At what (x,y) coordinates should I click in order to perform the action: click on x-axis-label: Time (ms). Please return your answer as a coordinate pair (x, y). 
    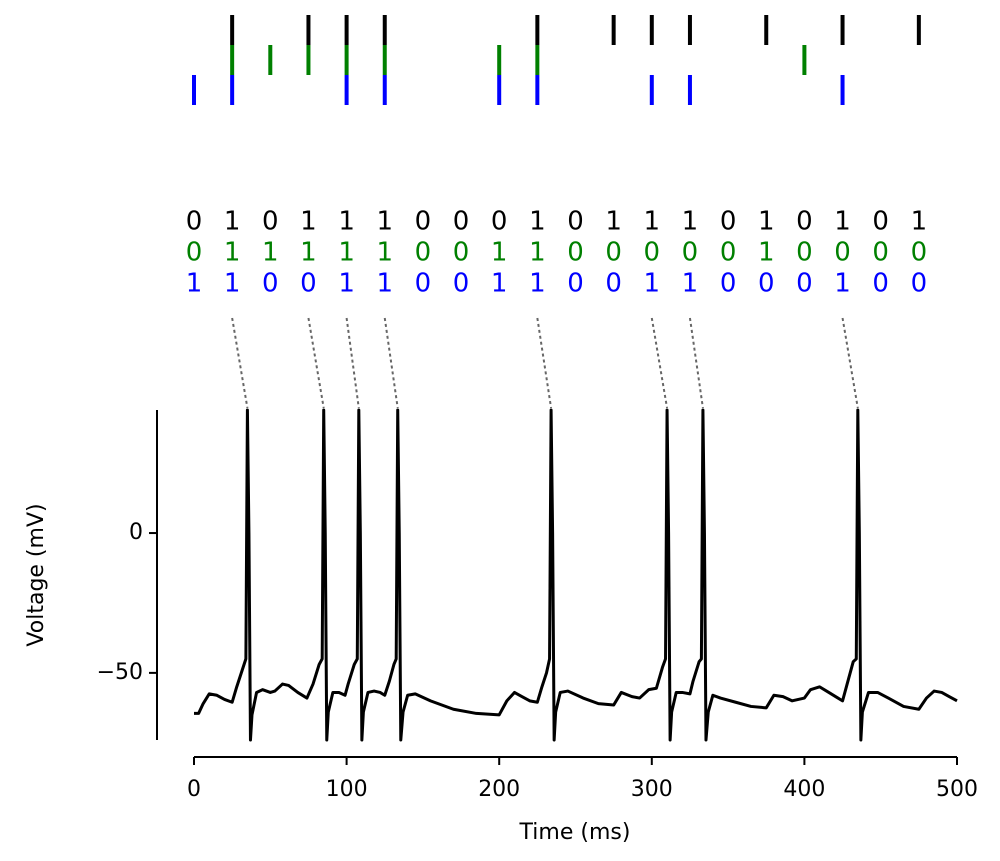
    Looking at the image, I should click on (575, 832).